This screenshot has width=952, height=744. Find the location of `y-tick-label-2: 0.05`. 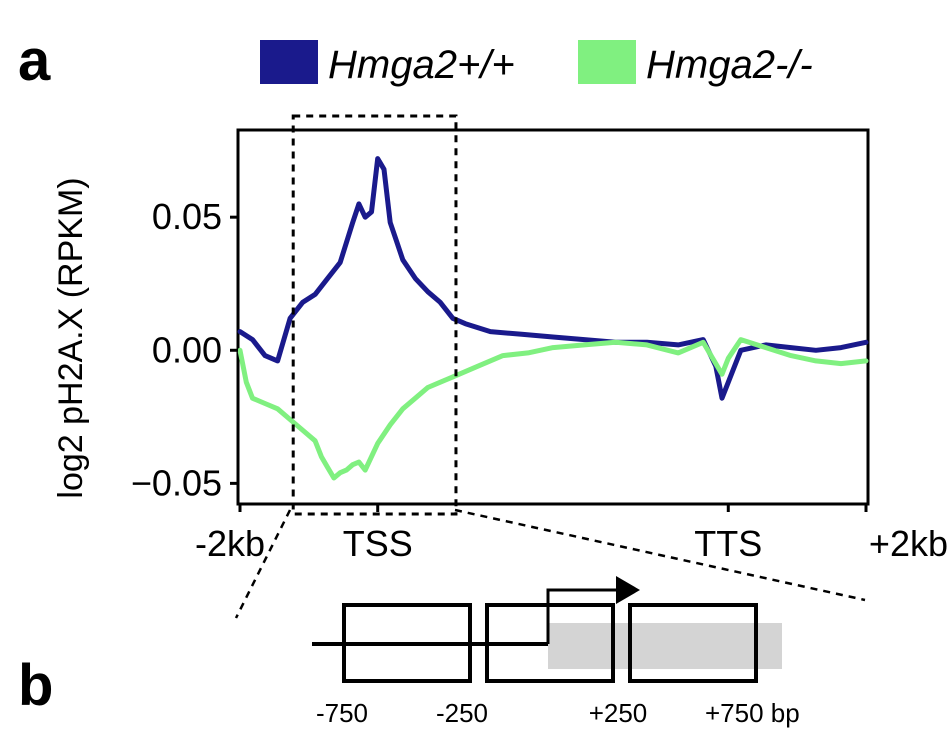

y-tick-label-2: 0.05 is located at coordinates (187, 216).